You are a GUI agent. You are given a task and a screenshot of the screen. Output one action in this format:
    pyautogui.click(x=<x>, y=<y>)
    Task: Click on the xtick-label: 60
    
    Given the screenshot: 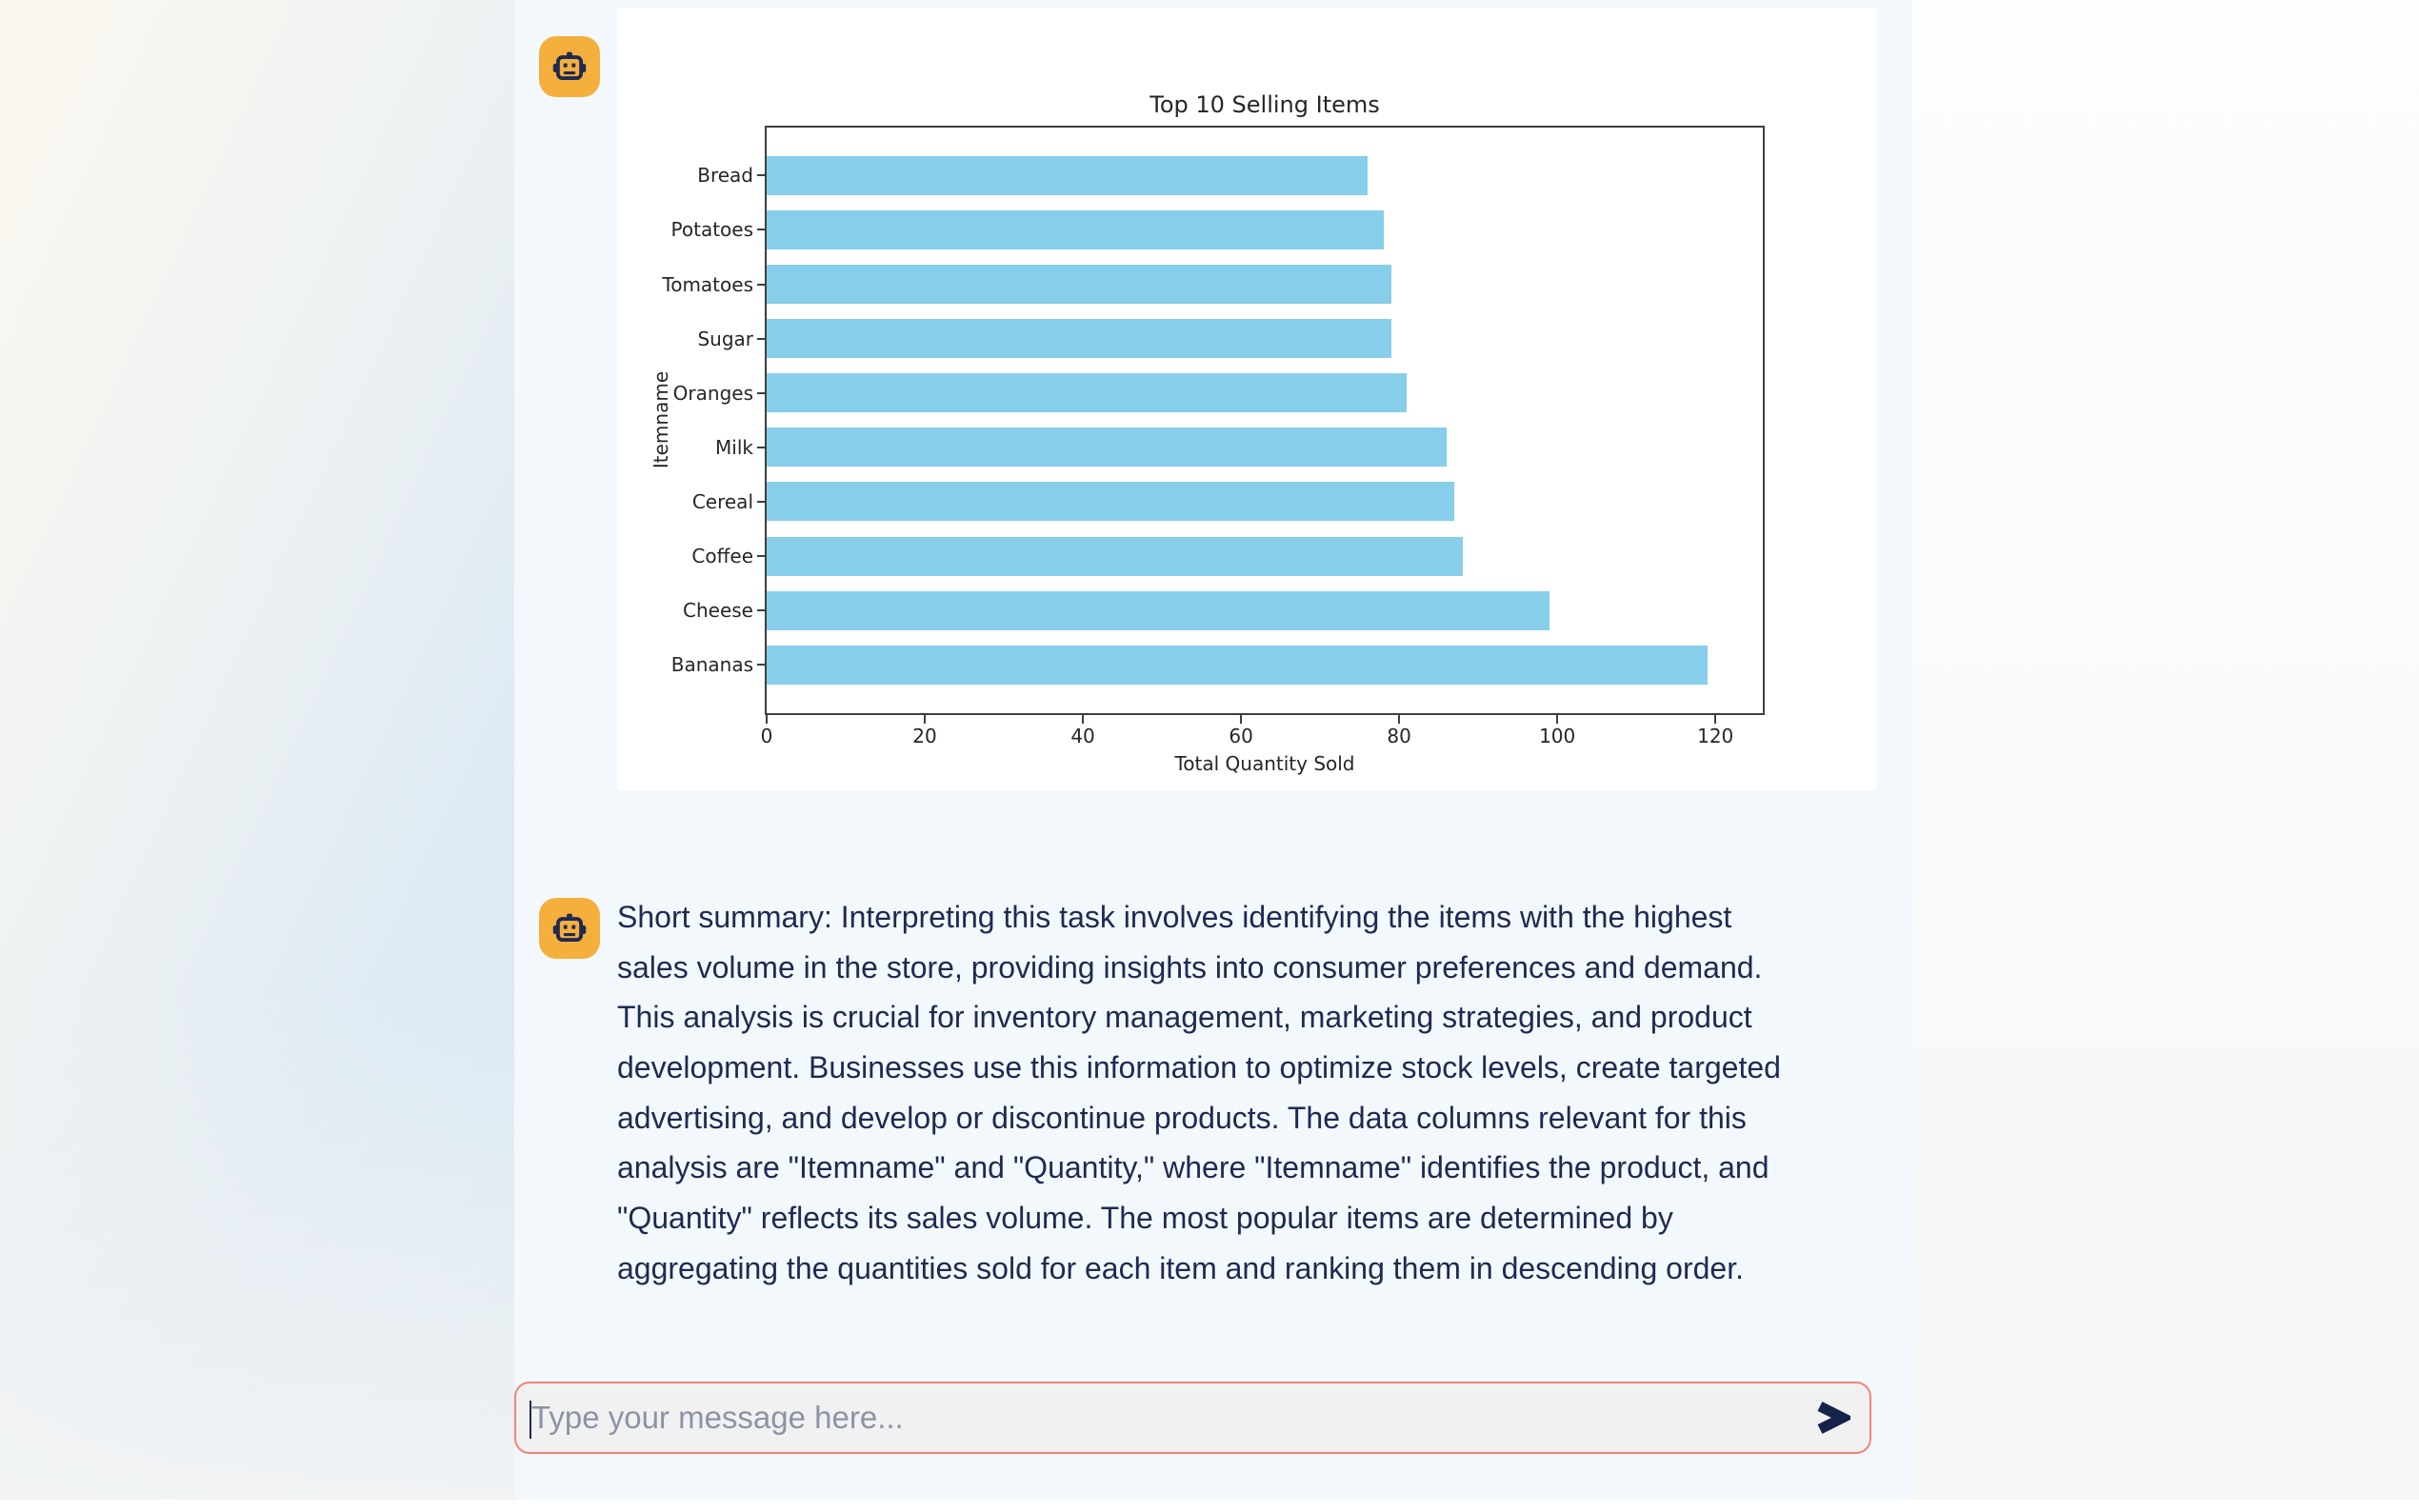 What is the action you would take?
    pyautogui.click(x=1241, y=736)
    